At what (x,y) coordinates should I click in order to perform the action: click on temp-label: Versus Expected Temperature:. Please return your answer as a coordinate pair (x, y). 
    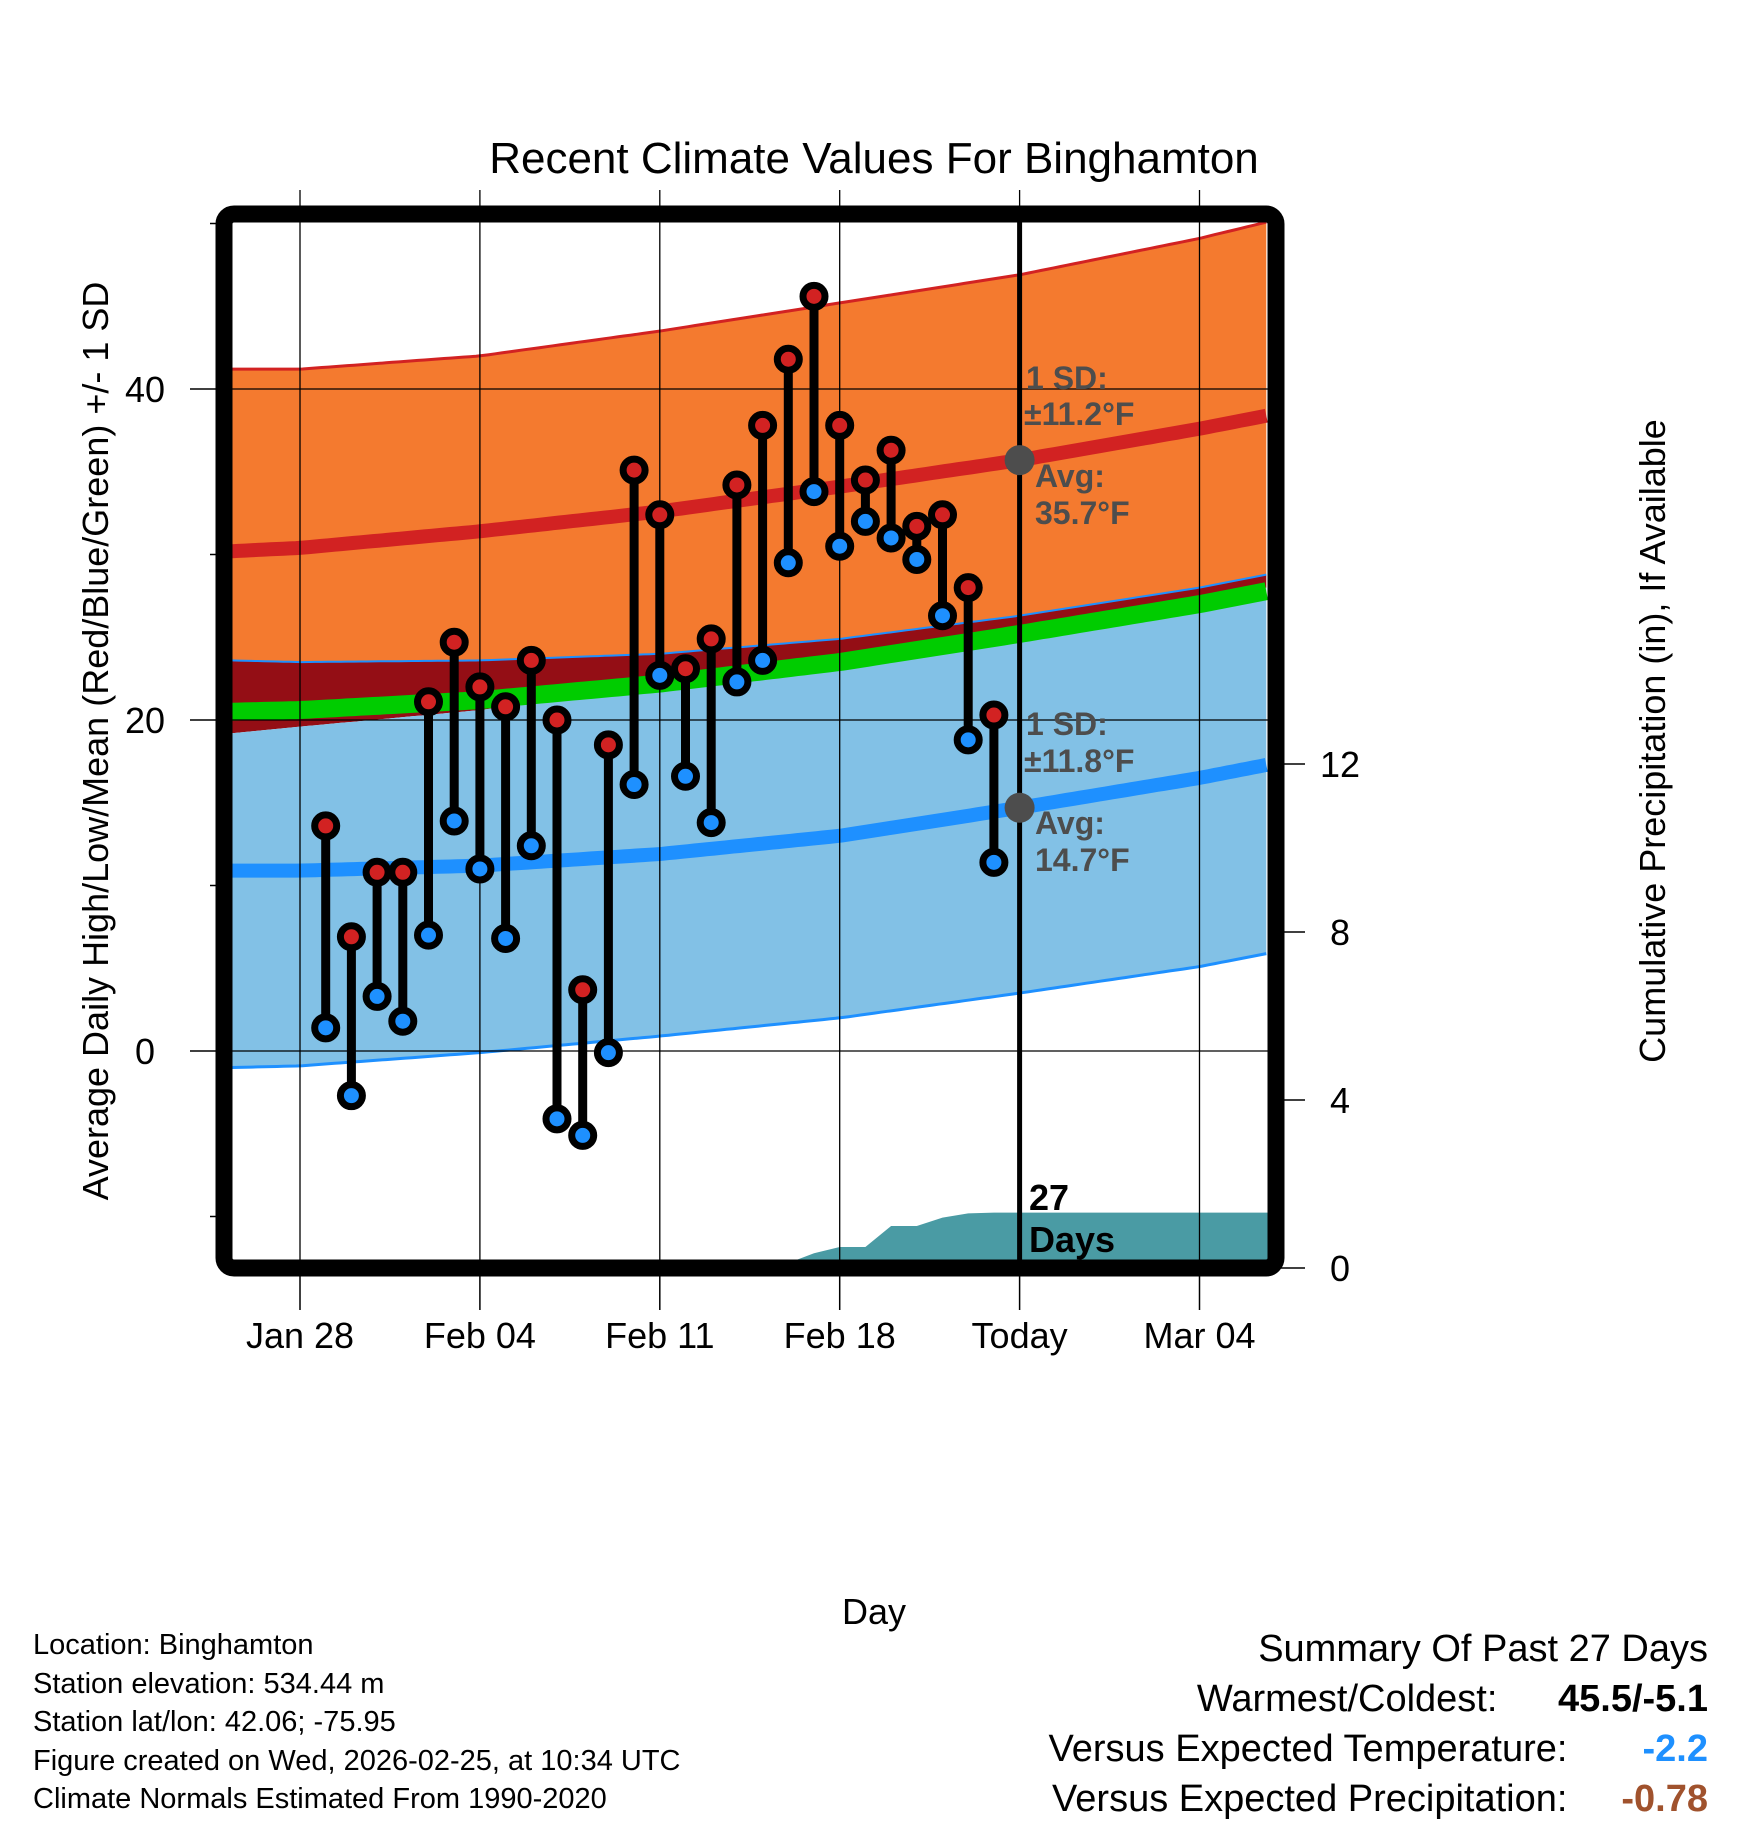
    Looking at the image, I should click on (1308, 1749).